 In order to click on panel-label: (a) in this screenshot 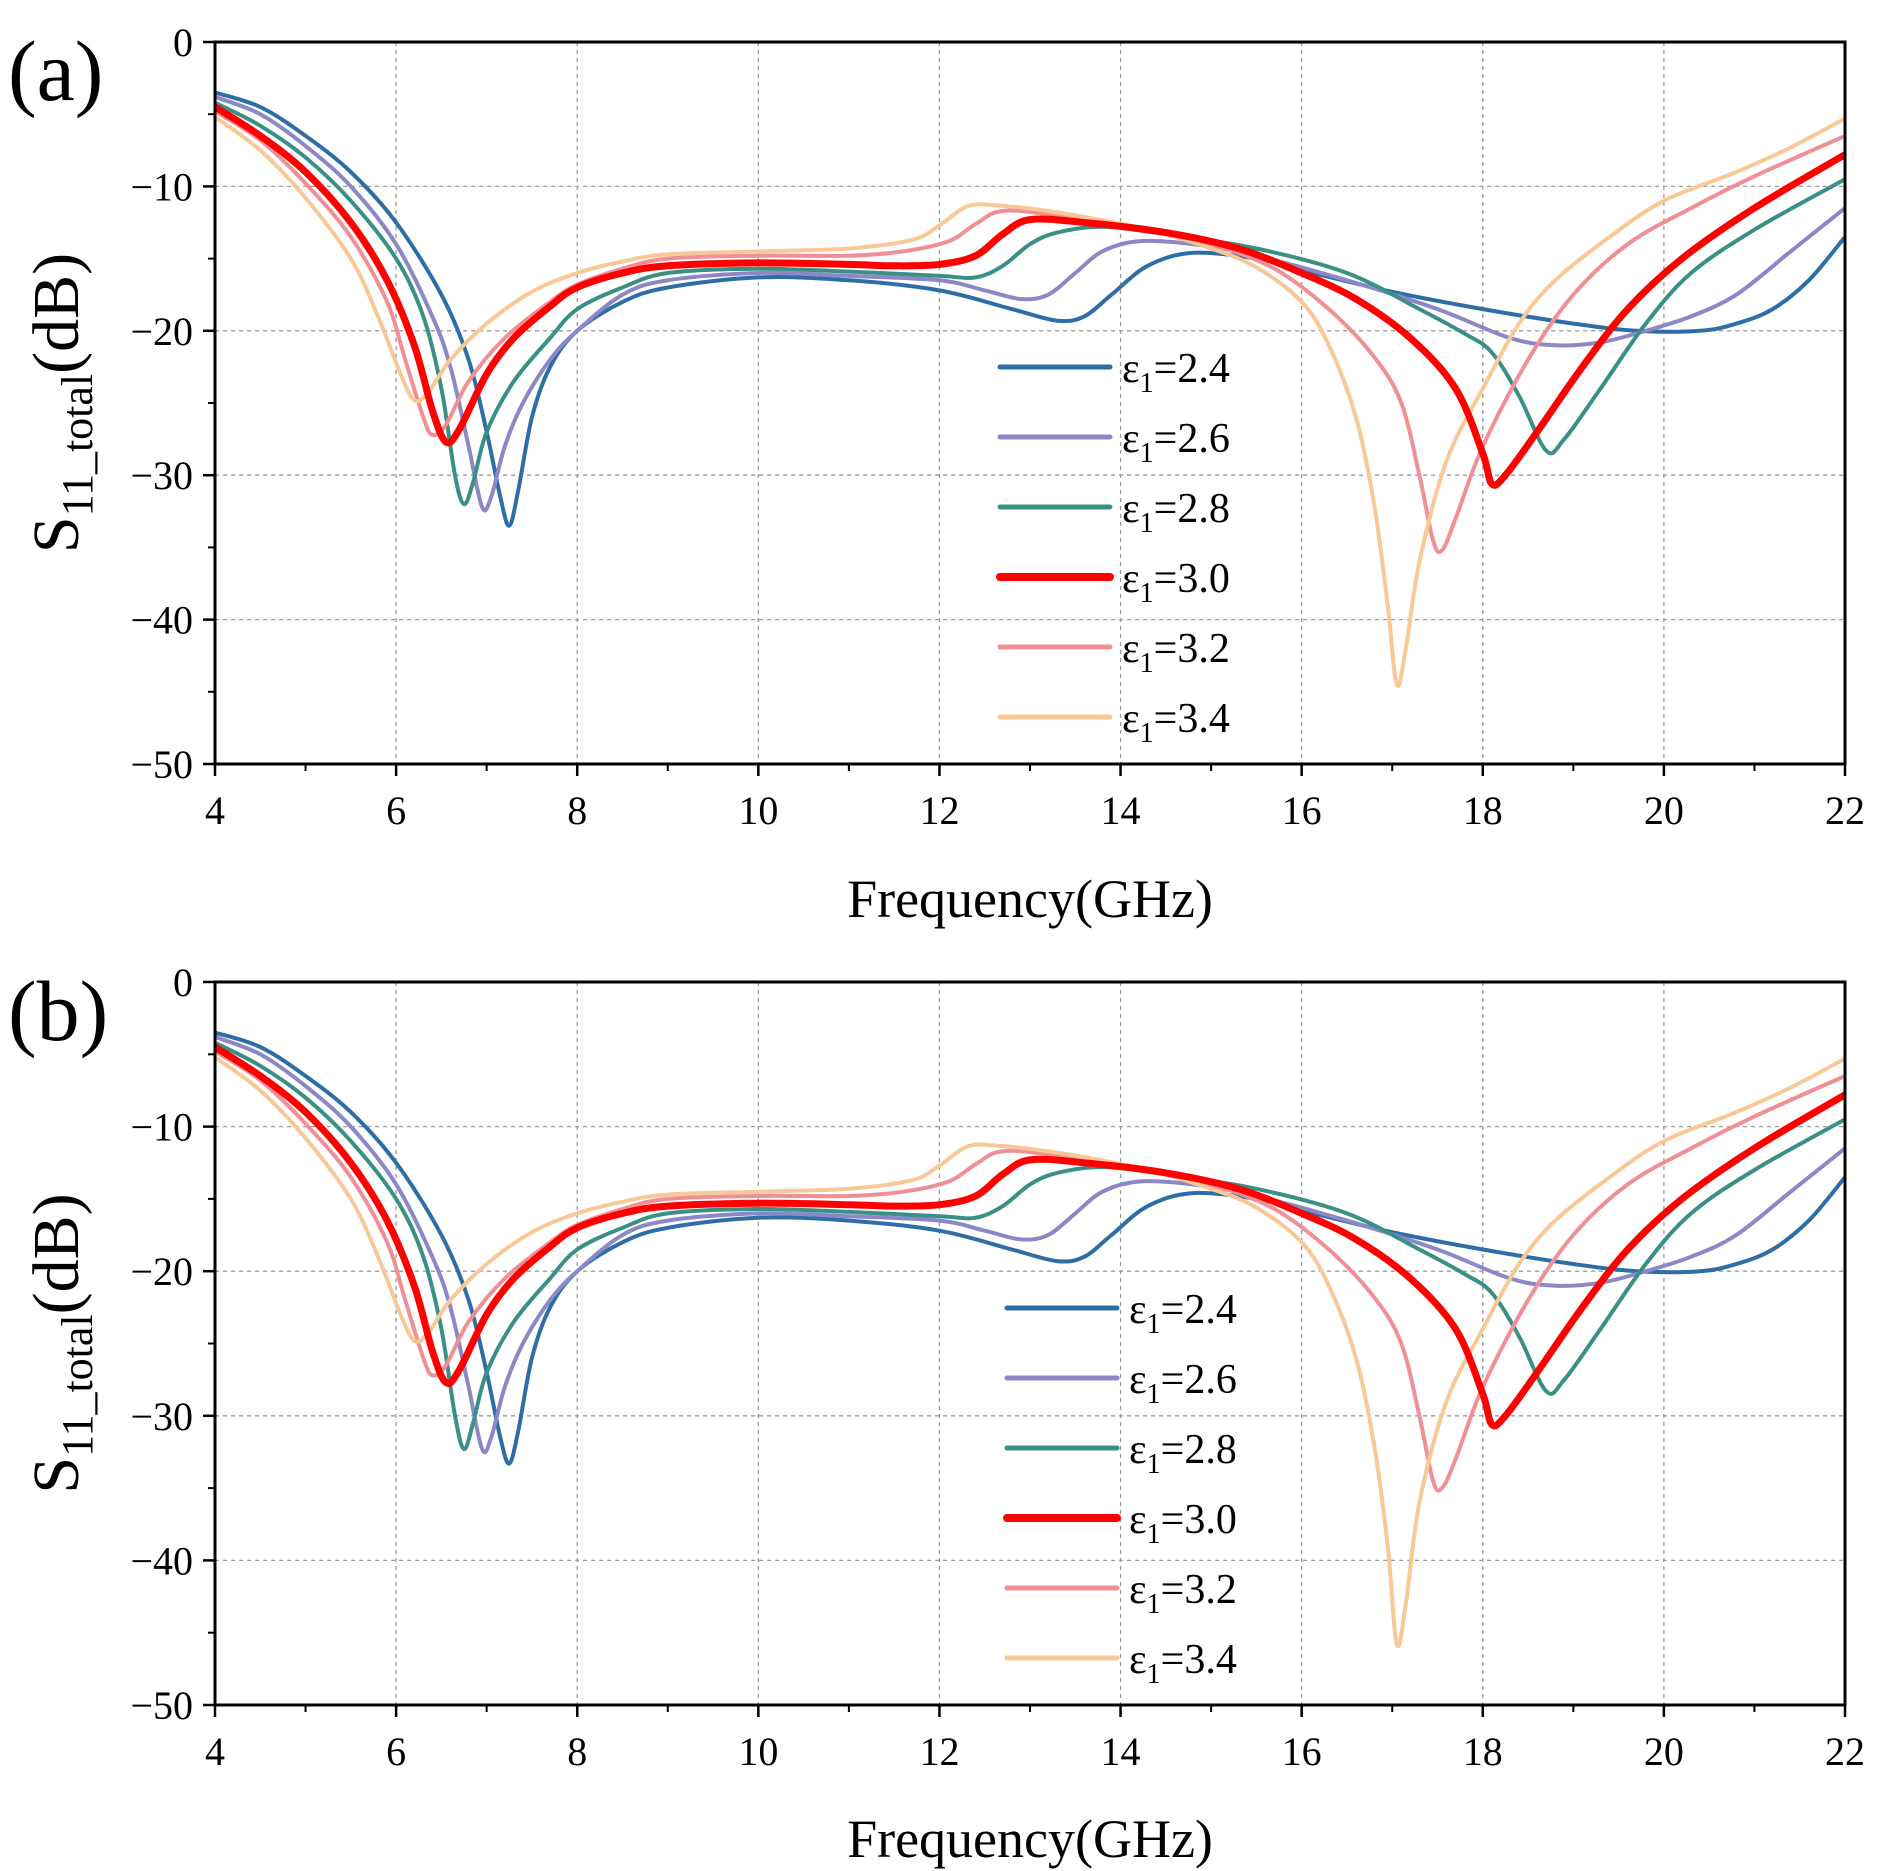, I will do `click(55, 71)`.